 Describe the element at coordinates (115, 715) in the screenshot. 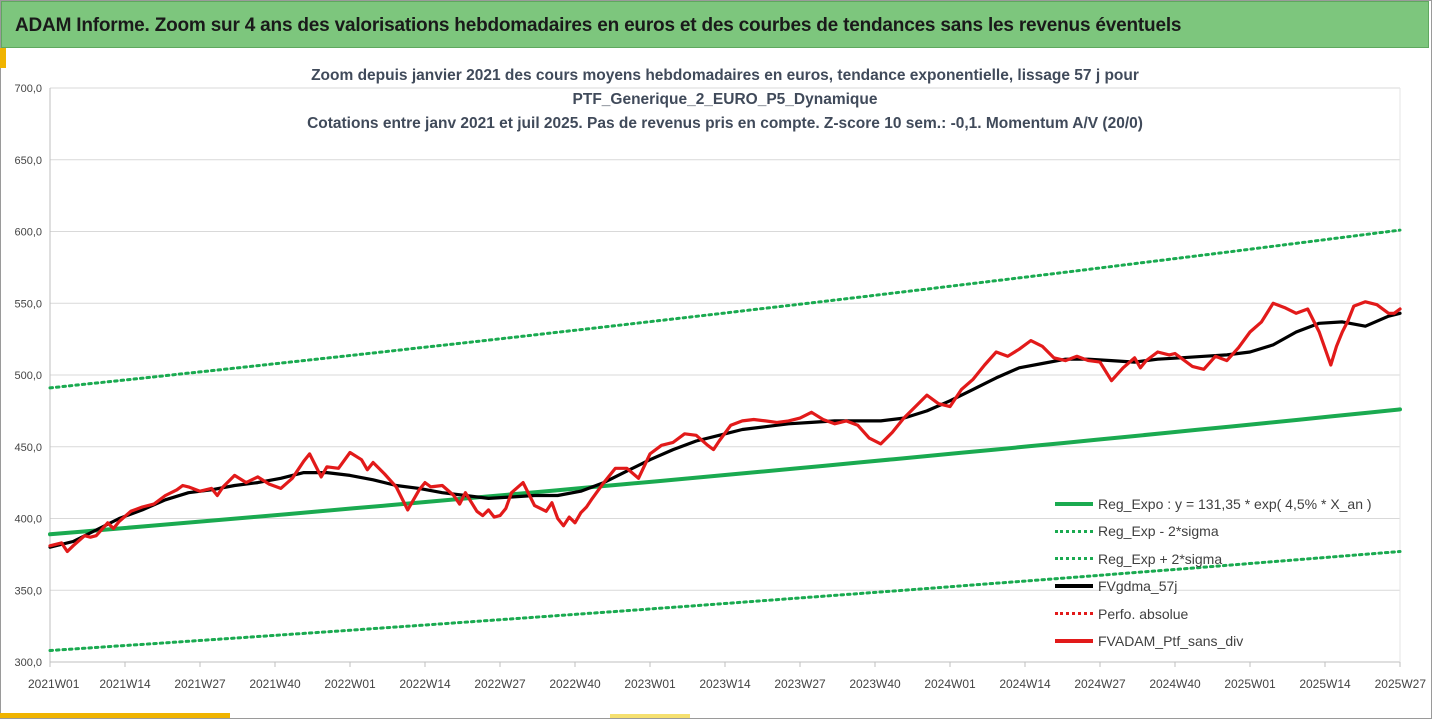

I see `accent-strip-bottom` at that location.